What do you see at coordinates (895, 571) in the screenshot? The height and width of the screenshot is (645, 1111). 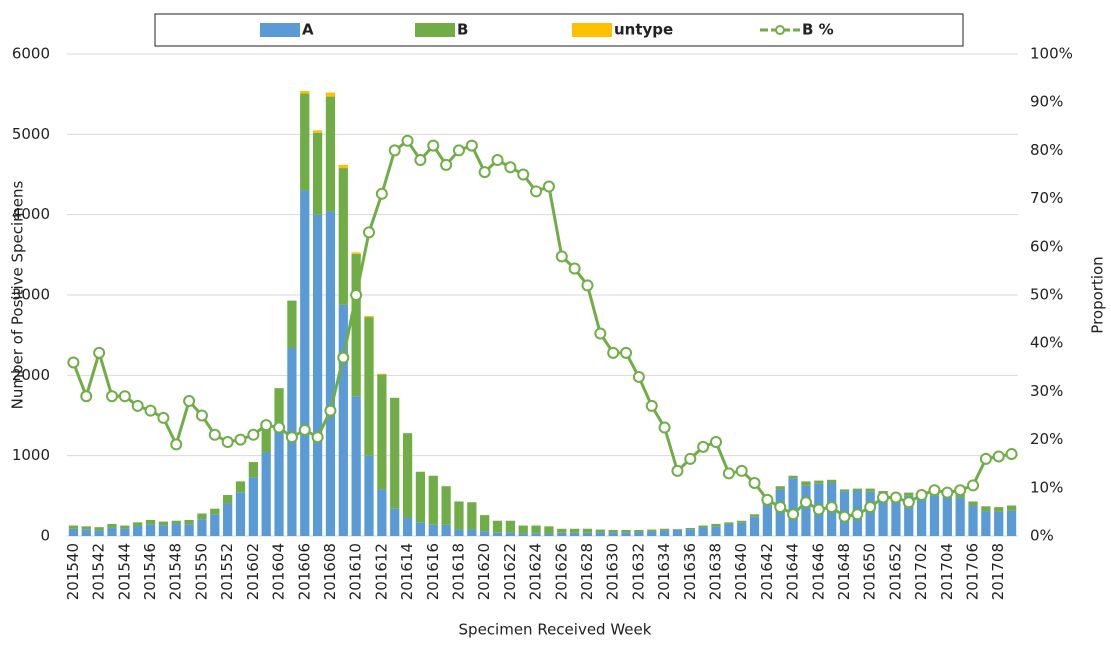 I see `x-tick-label: 201652` at bounding box center [895, 571].